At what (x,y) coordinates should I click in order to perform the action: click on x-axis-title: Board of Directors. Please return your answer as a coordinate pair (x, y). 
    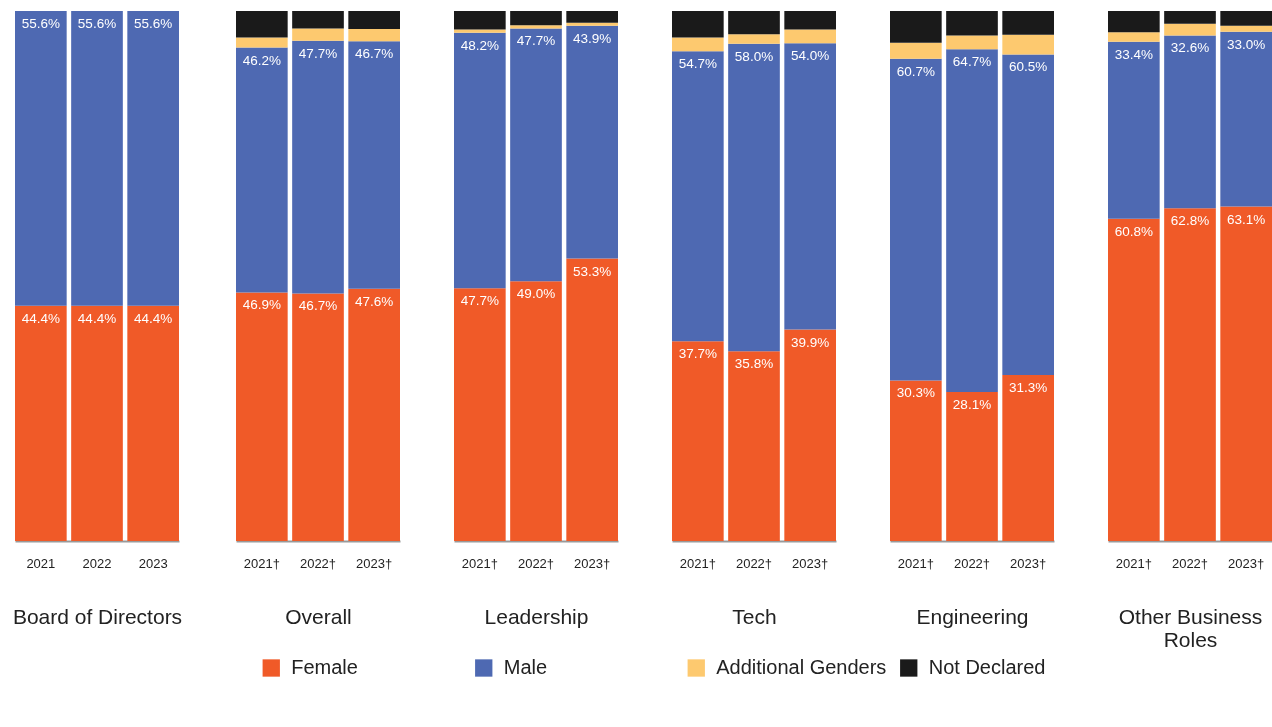
    Looking at the image, I should click on (97, 616).